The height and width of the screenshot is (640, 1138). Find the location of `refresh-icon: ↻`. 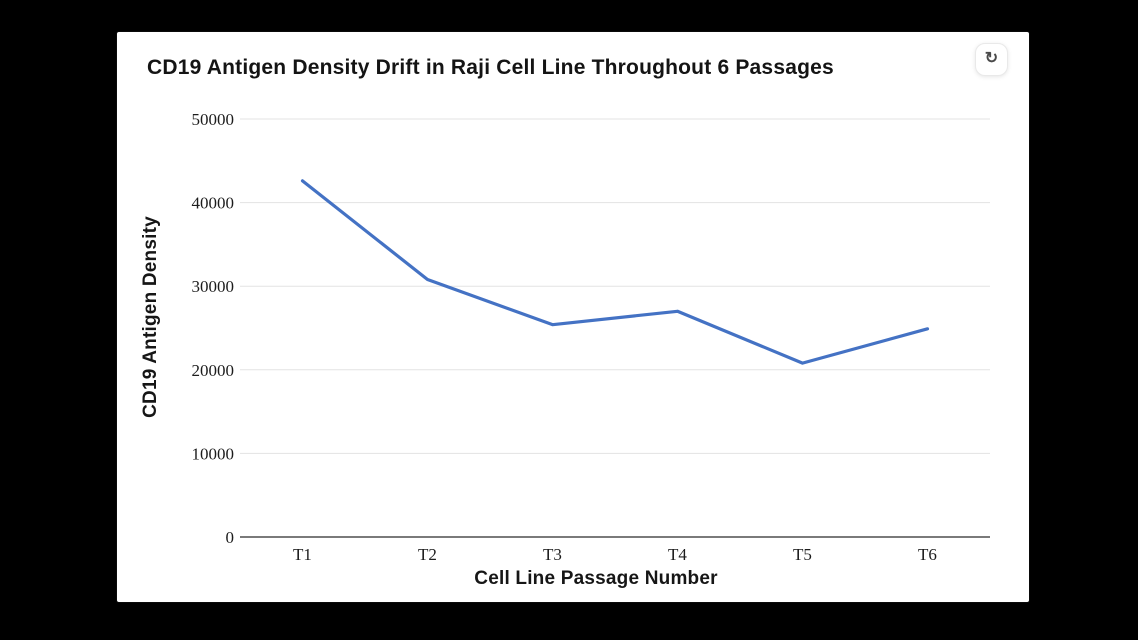

refresh-icon: ↻ is located at coordinates (991, 58).